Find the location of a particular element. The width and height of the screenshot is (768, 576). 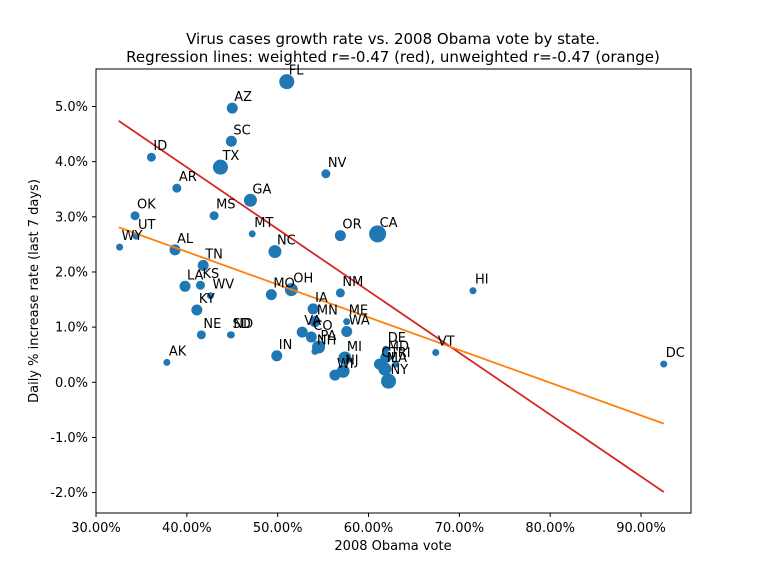

y-tick-label: 4.0% is located at coordinates (71, 162).